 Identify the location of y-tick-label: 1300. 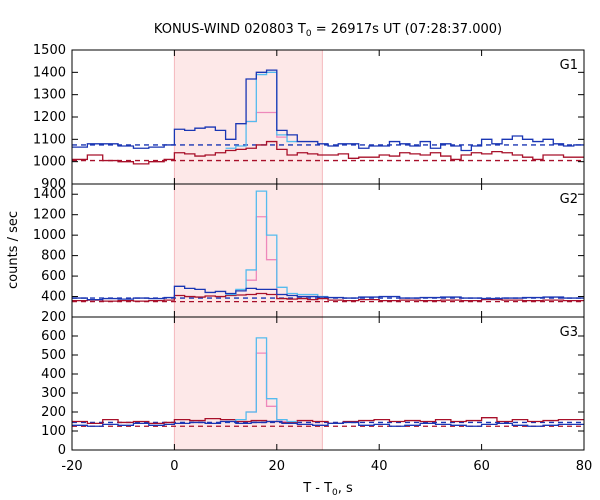
(49, 95).